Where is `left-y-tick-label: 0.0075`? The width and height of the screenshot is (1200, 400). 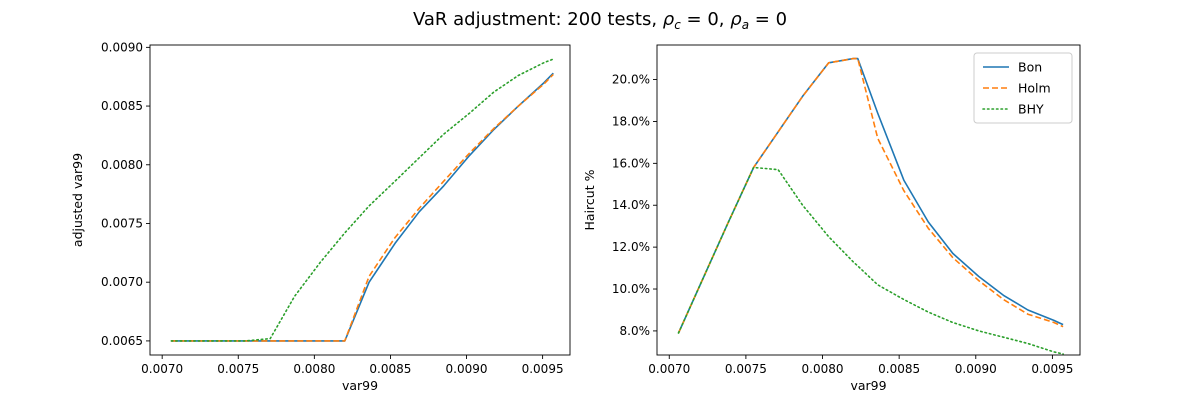 left-y-tick-label: 0.0075 is located at coordinates (122, 223).